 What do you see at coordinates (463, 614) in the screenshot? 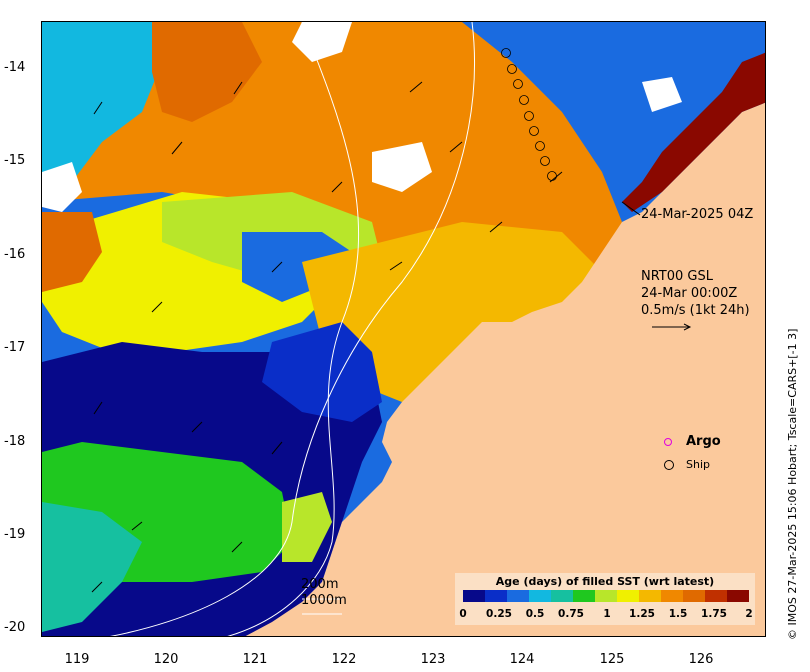
I see `colorbar-tick: 0` at bounding box center [463, 614].